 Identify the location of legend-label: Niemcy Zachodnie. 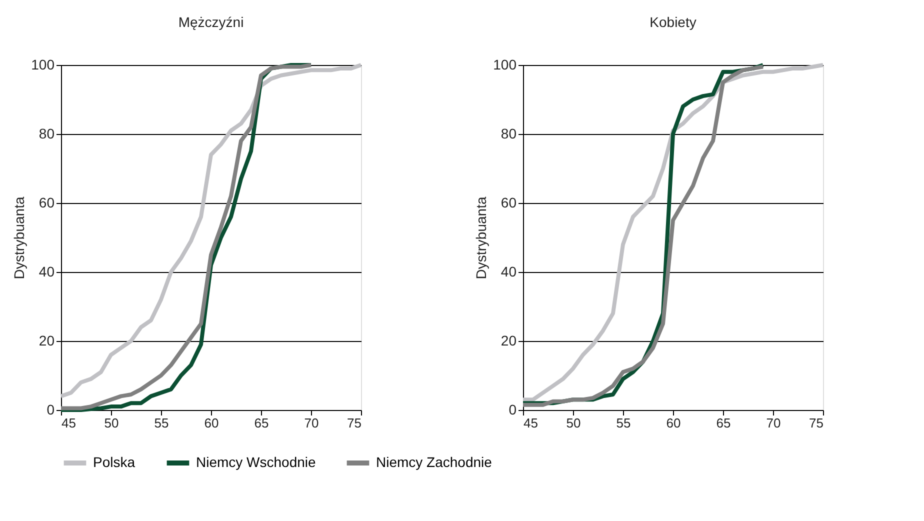
(434, 462).